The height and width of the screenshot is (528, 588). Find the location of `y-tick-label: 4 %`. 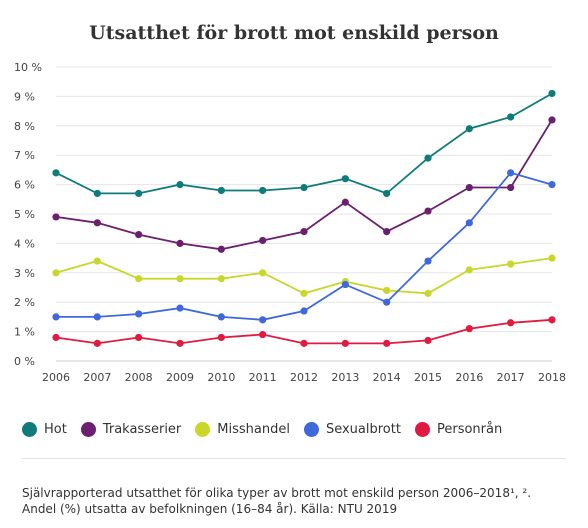

y-tick-label: 4 % is located at coordinates (24, 243).